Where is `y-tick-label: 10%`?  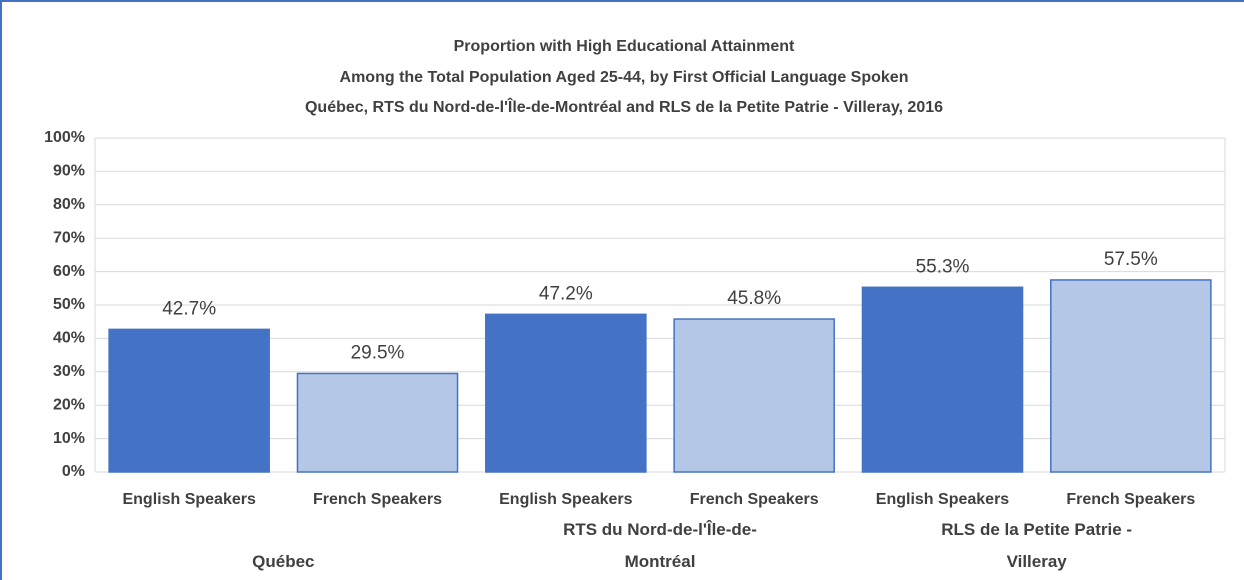 y-tick-label: 10% is located at coordinates (69, 438).